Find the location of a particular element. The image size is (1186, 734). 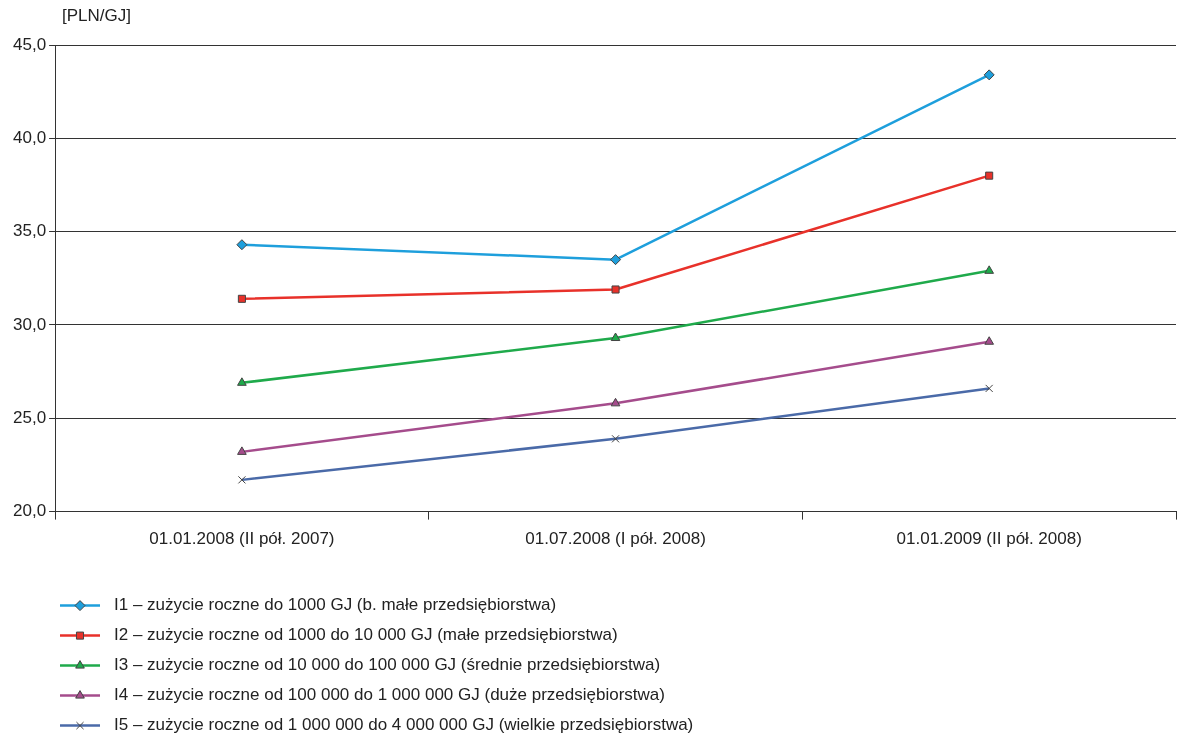

legend-label: I5 – zużycie roczne od 1 000 000 do 4 000 000 GJ (wielkie przedsiębiorstwa) is located at coordinates (404, 724).